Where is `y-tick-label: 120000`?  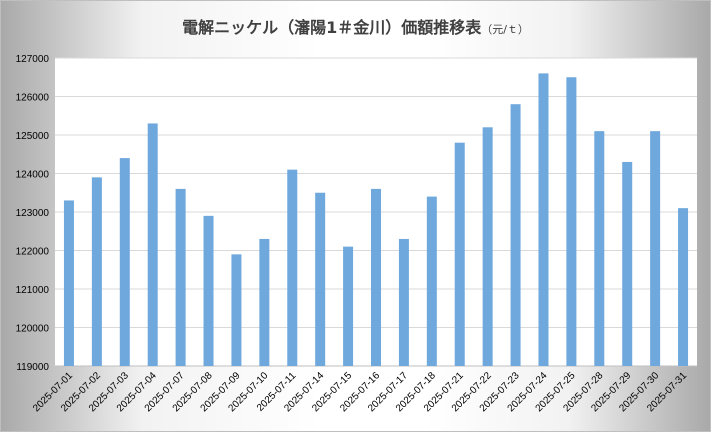
y-tick-label: 120000 is located at coordinates (33, 329).